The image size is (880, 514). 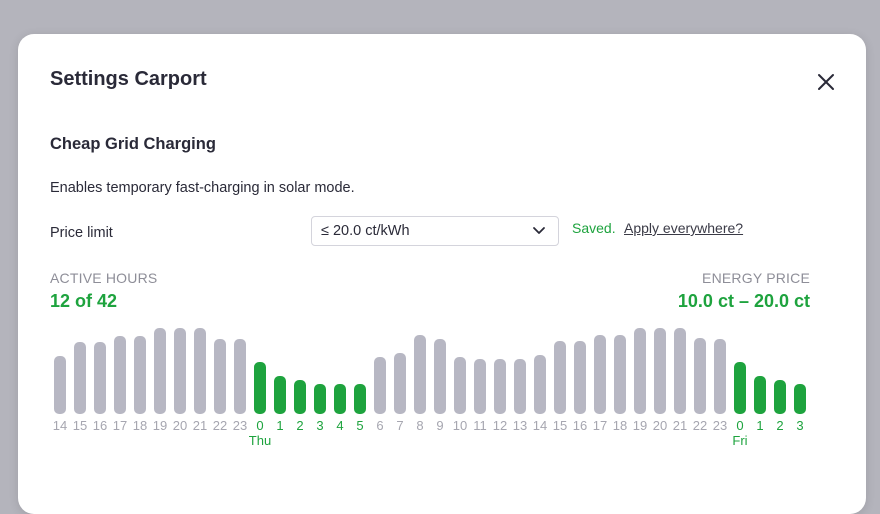 I want to click on section-title: Cheap Grid Charging, so click(x=133, y=144).